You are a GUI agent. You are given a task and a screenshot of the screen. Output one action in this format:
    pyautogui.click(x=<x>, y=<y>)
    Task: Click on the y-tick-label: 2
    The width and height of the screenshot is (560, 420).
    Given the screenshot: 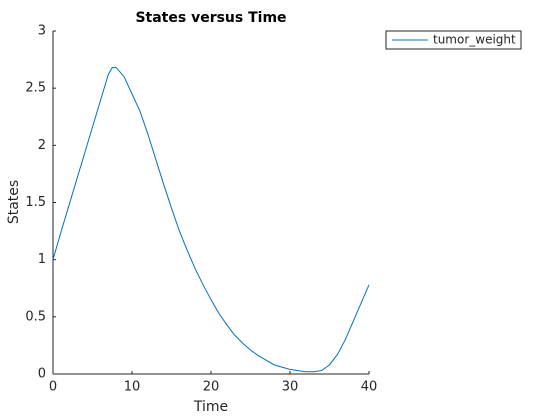 What is the action you would take?
    pyautogui.click(x=42, y=145)
    